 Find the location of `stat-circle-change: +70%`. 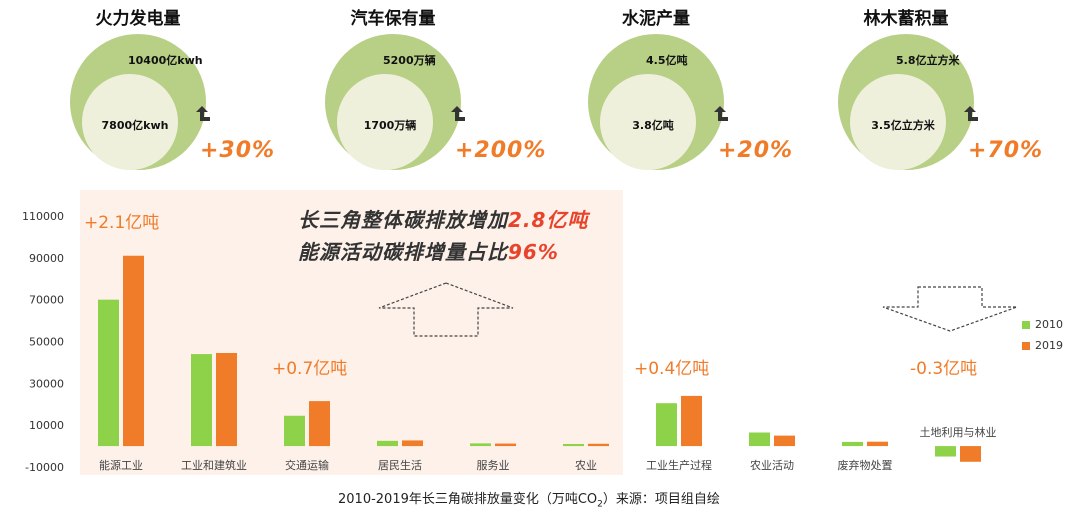

stat-circle-change: +70% is located at coordinates (1006, 150).